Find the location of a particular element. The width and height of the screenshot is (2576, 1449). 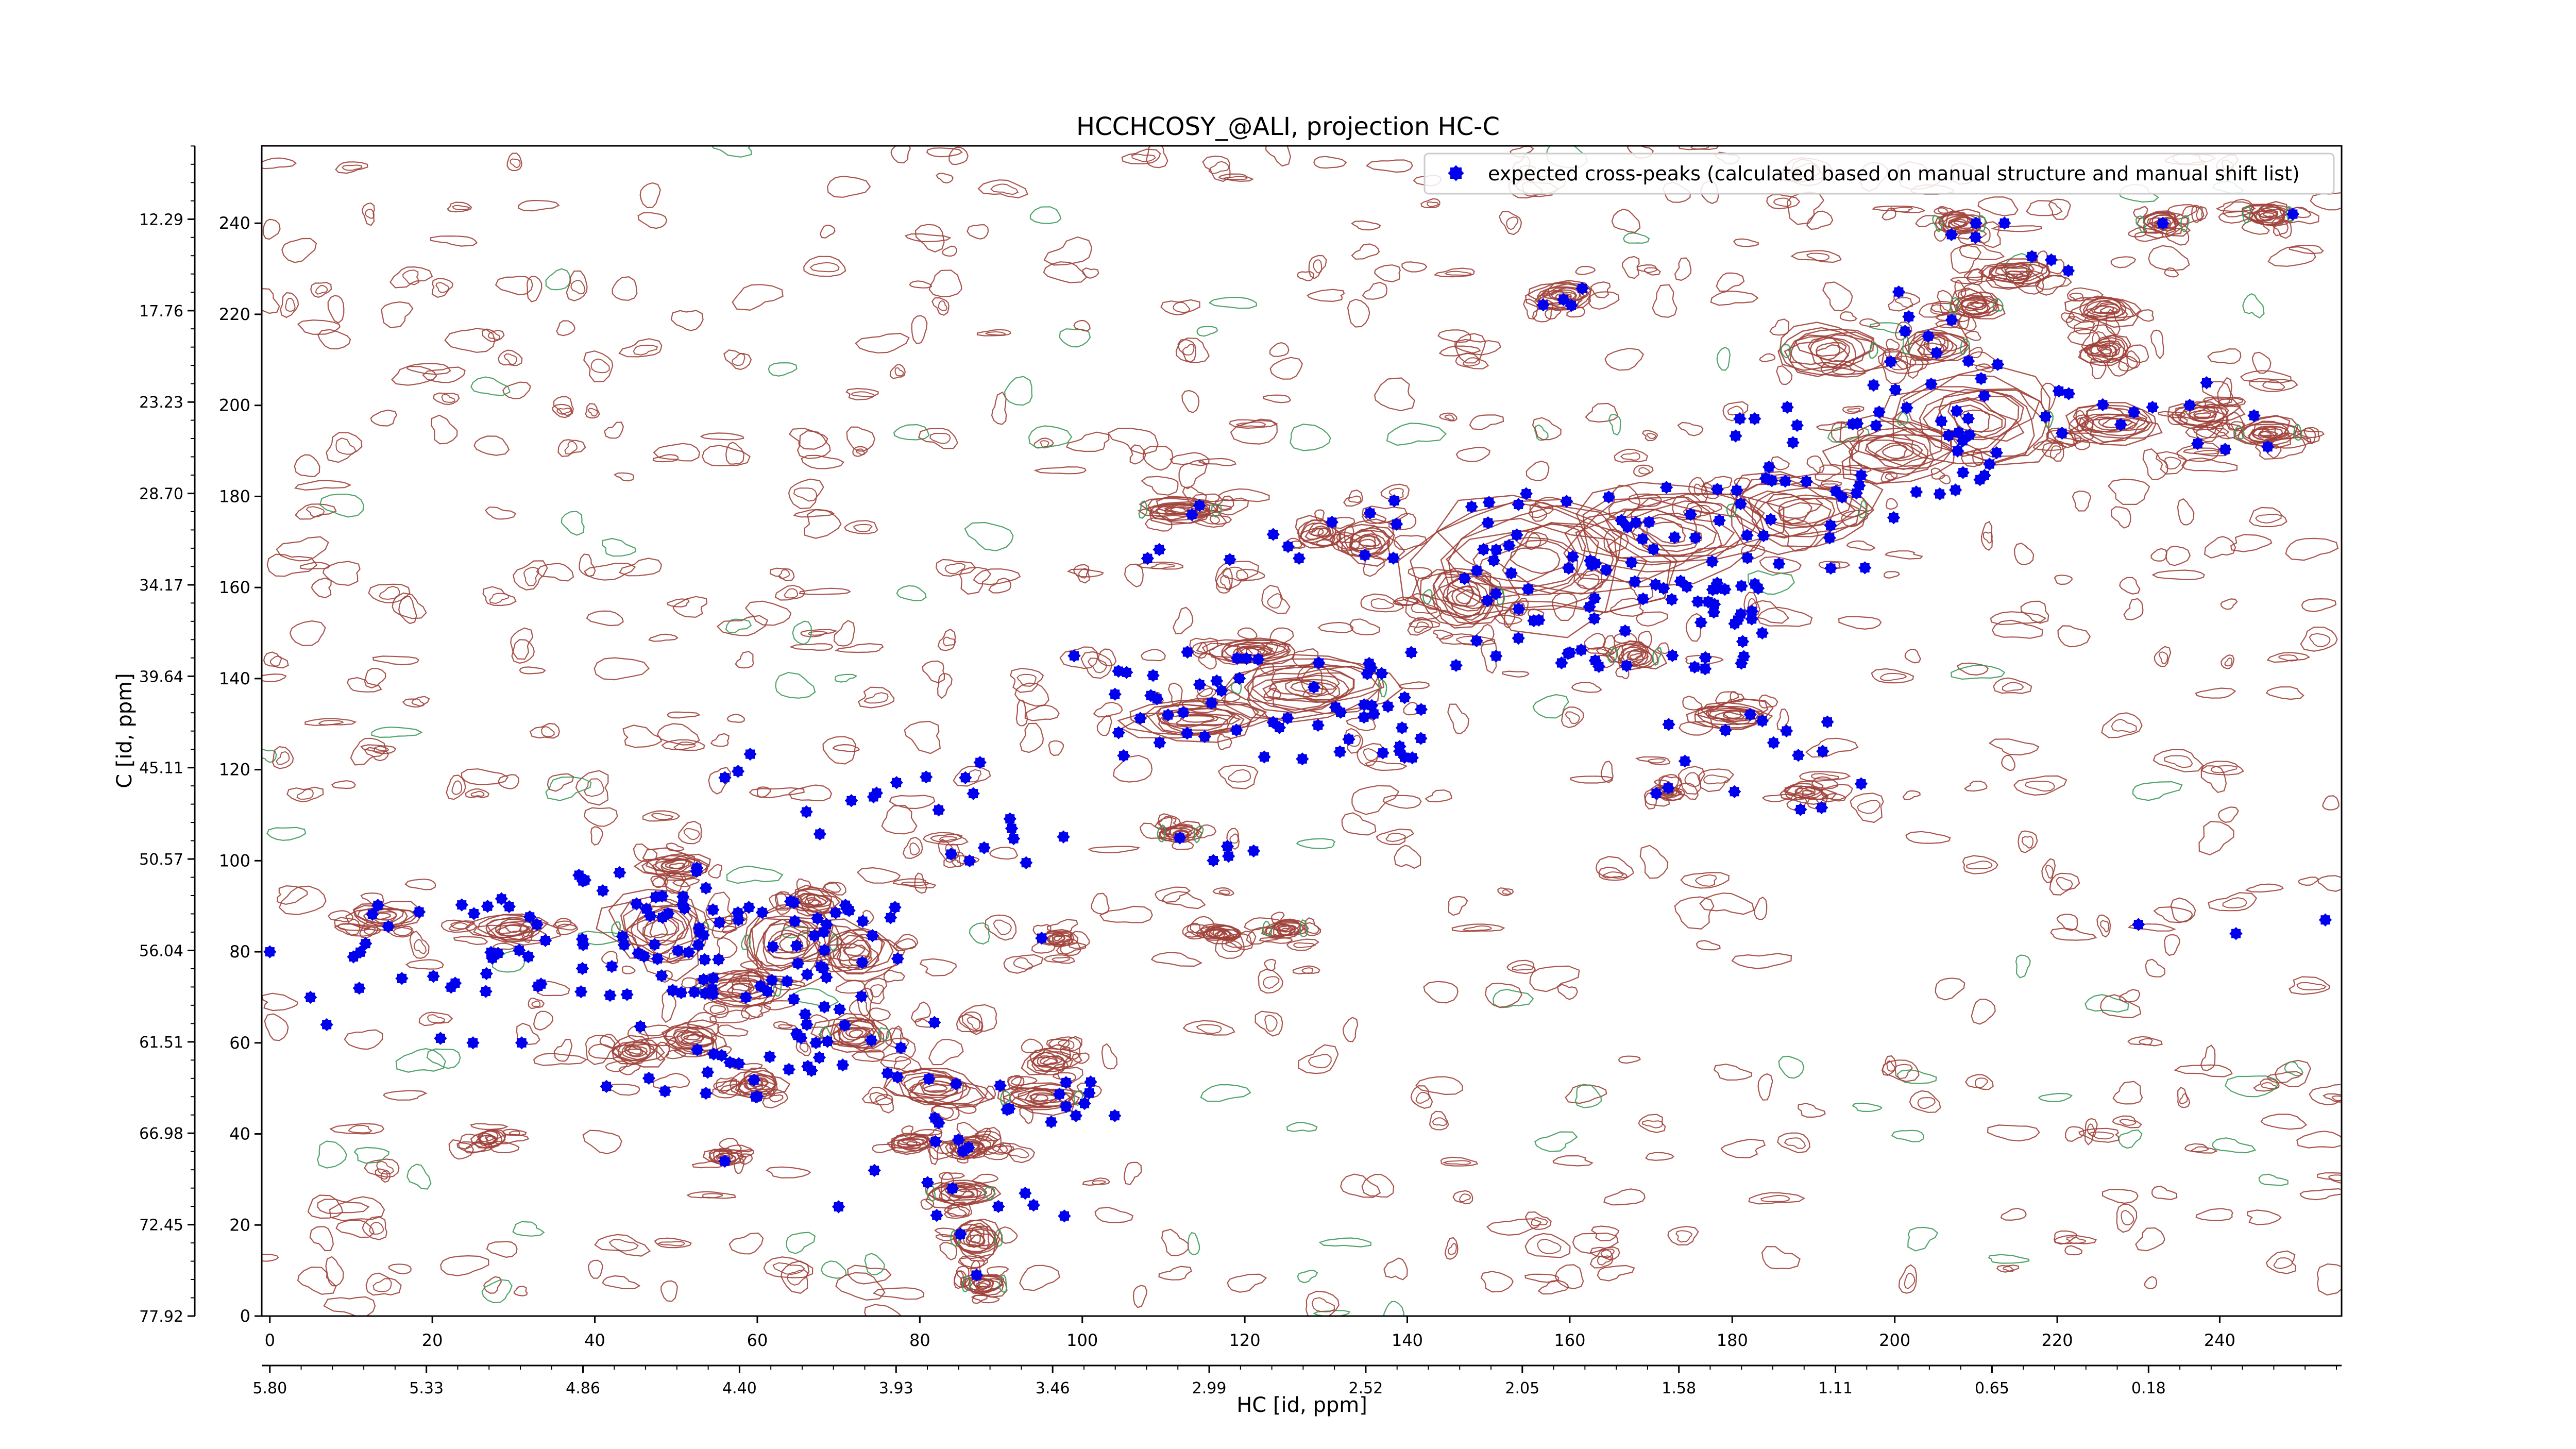

x-tick-label-10: 200 is located at coordinates (1894, 1340).